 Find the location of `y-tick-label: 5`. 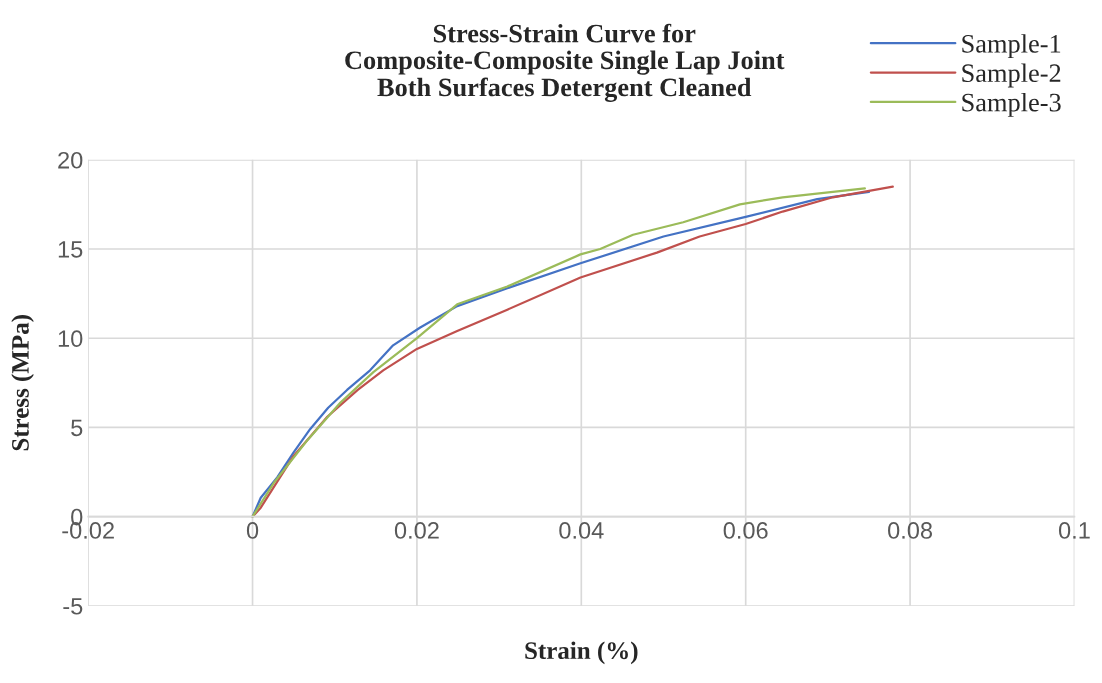

y-tick-label: 5 is located at coordinates (77, 428).